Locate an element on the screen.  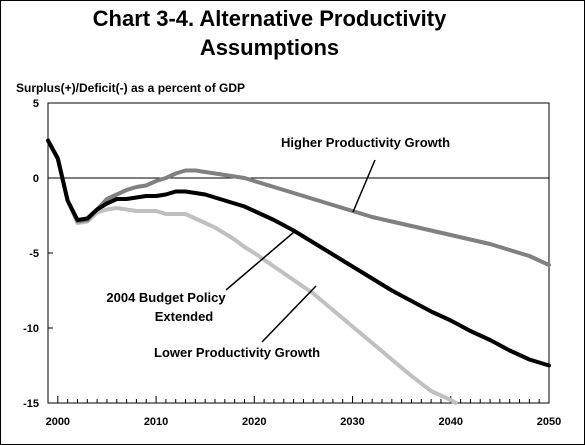
pointer-lower is located at coordinates (289, 314).